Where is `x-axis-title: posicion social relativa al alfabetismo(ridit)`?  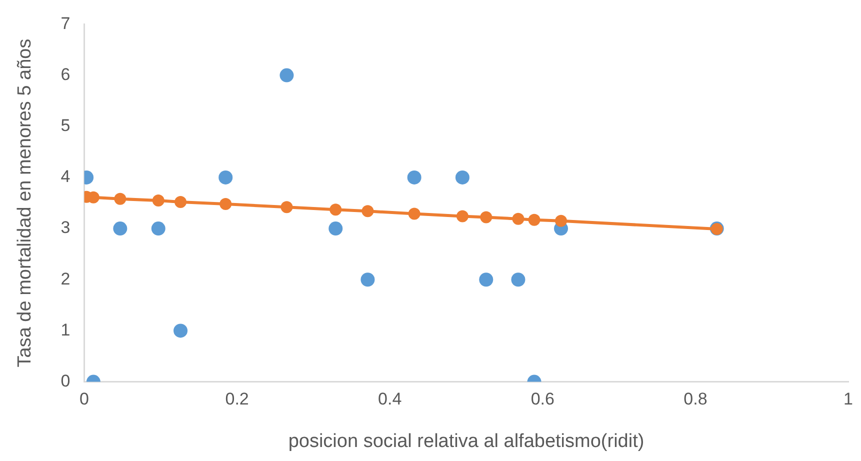 x-axis-title: posicion social relativa al alfabetismo(ridit) is located at coordinates (466, 441).